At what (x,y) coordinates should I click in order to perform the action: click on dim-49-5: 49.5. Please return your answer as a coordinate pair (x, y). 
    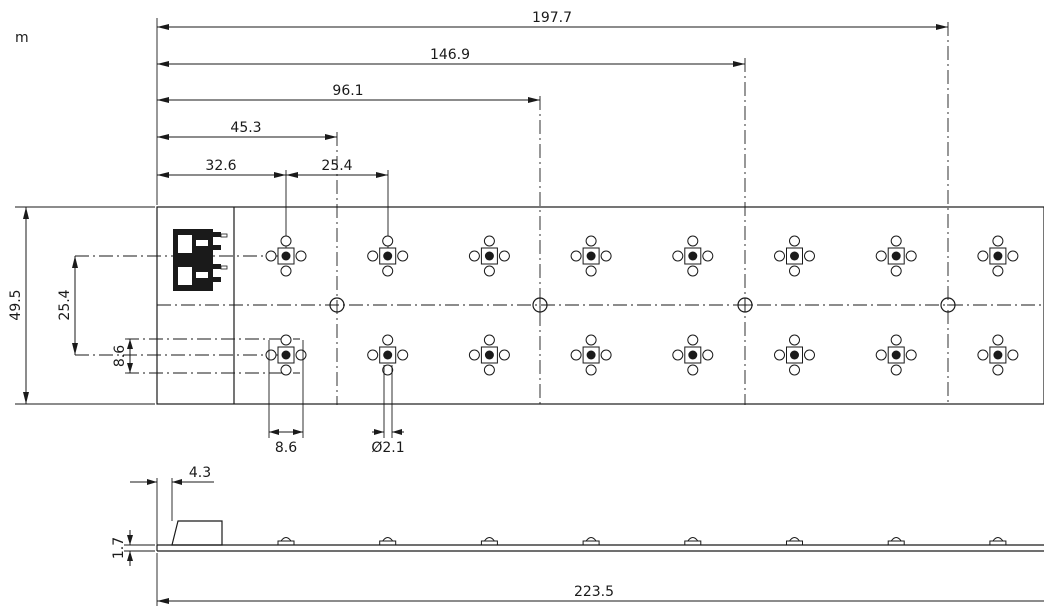
    Looking at the image, I should click on (16, 304).